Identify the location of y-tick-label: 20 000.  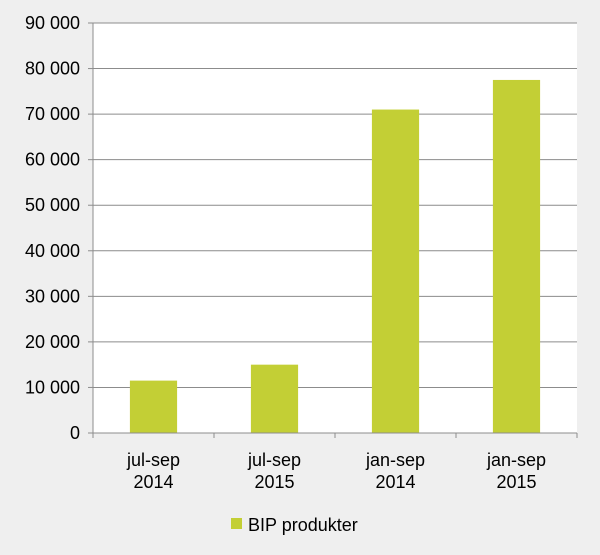
(52, 342).